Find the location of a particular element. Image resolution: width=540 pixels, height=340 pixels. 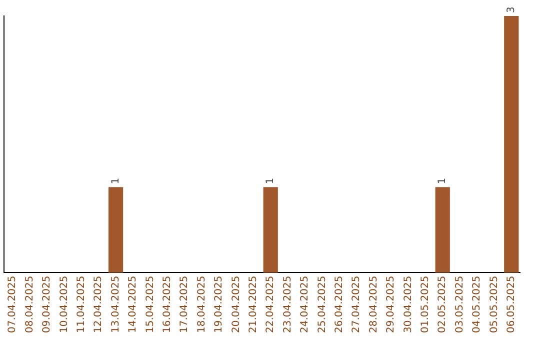

x-tick-label: 04.05.2025 is located at coordinates (477, 305).